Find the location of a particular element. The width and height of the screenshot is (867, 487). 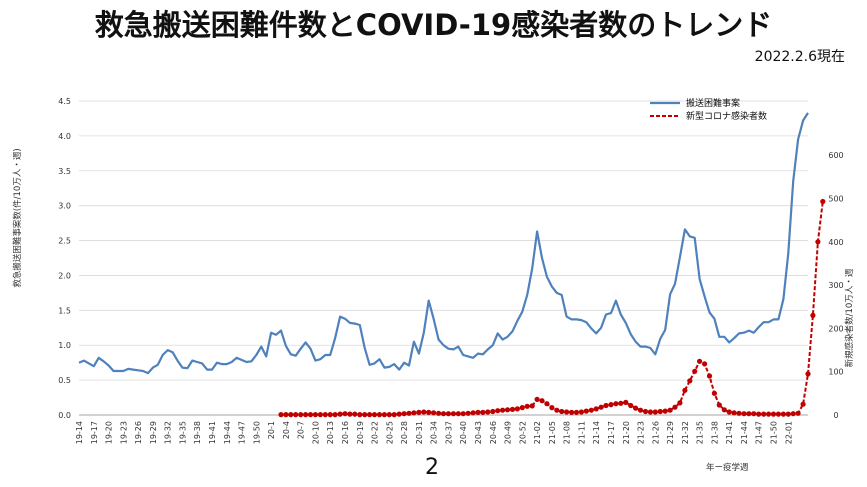

legend-label-covid: 新型コロナ感染者数 is located at coordinates (726, 116).